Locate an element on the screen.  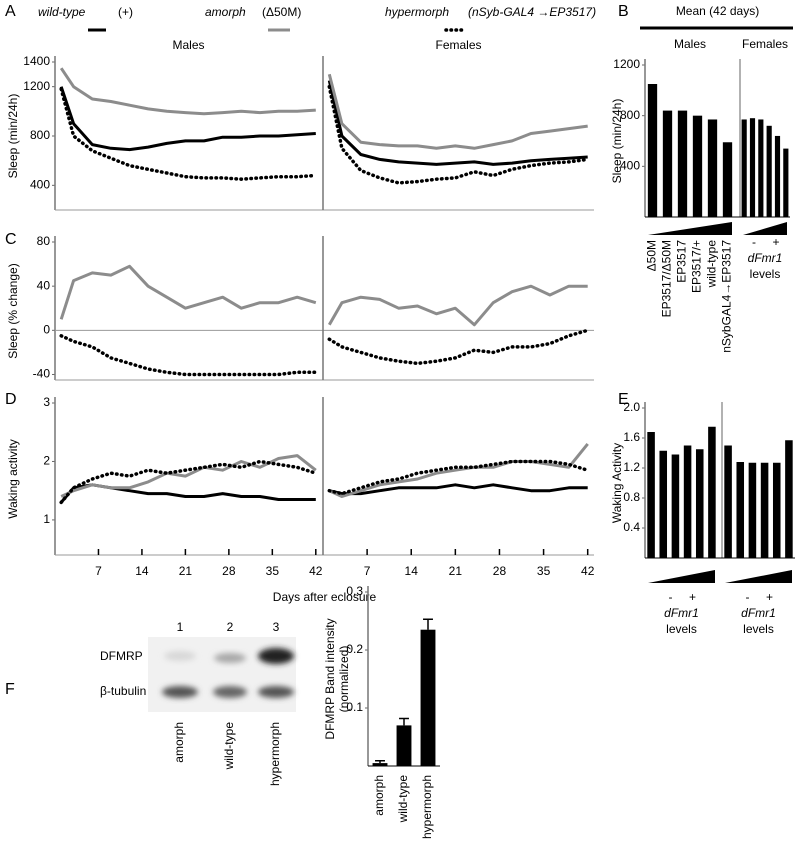
legend-genotype: (Δ50M) is located at coordinates (281, 12).